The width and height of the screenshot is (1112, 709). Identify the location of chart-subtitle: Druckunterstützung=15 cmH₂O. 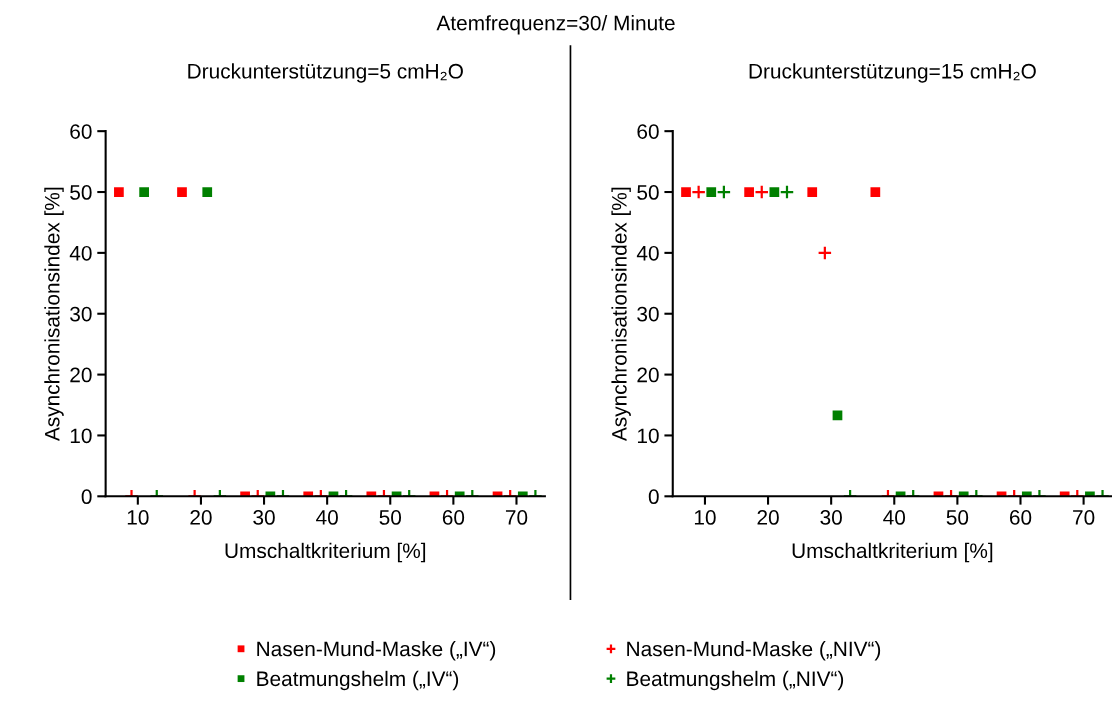
(892, 73).